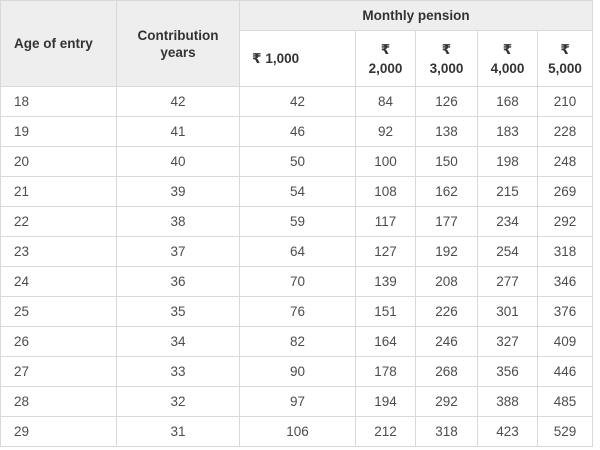 The height and width of the screenshot is (450, 600). Describe the element at coordinates (385, 401) in the screenshot. I see `pension-cell: 194` at that location.